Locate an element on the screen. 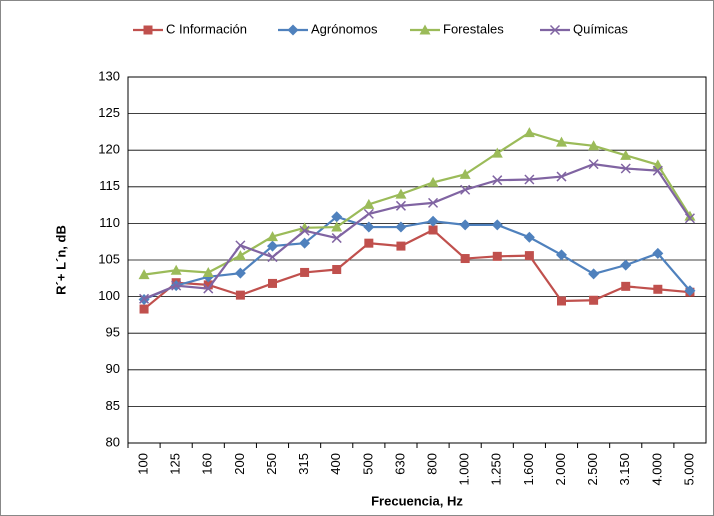  legend-label: Forestales is located at coordinates (473, 28).